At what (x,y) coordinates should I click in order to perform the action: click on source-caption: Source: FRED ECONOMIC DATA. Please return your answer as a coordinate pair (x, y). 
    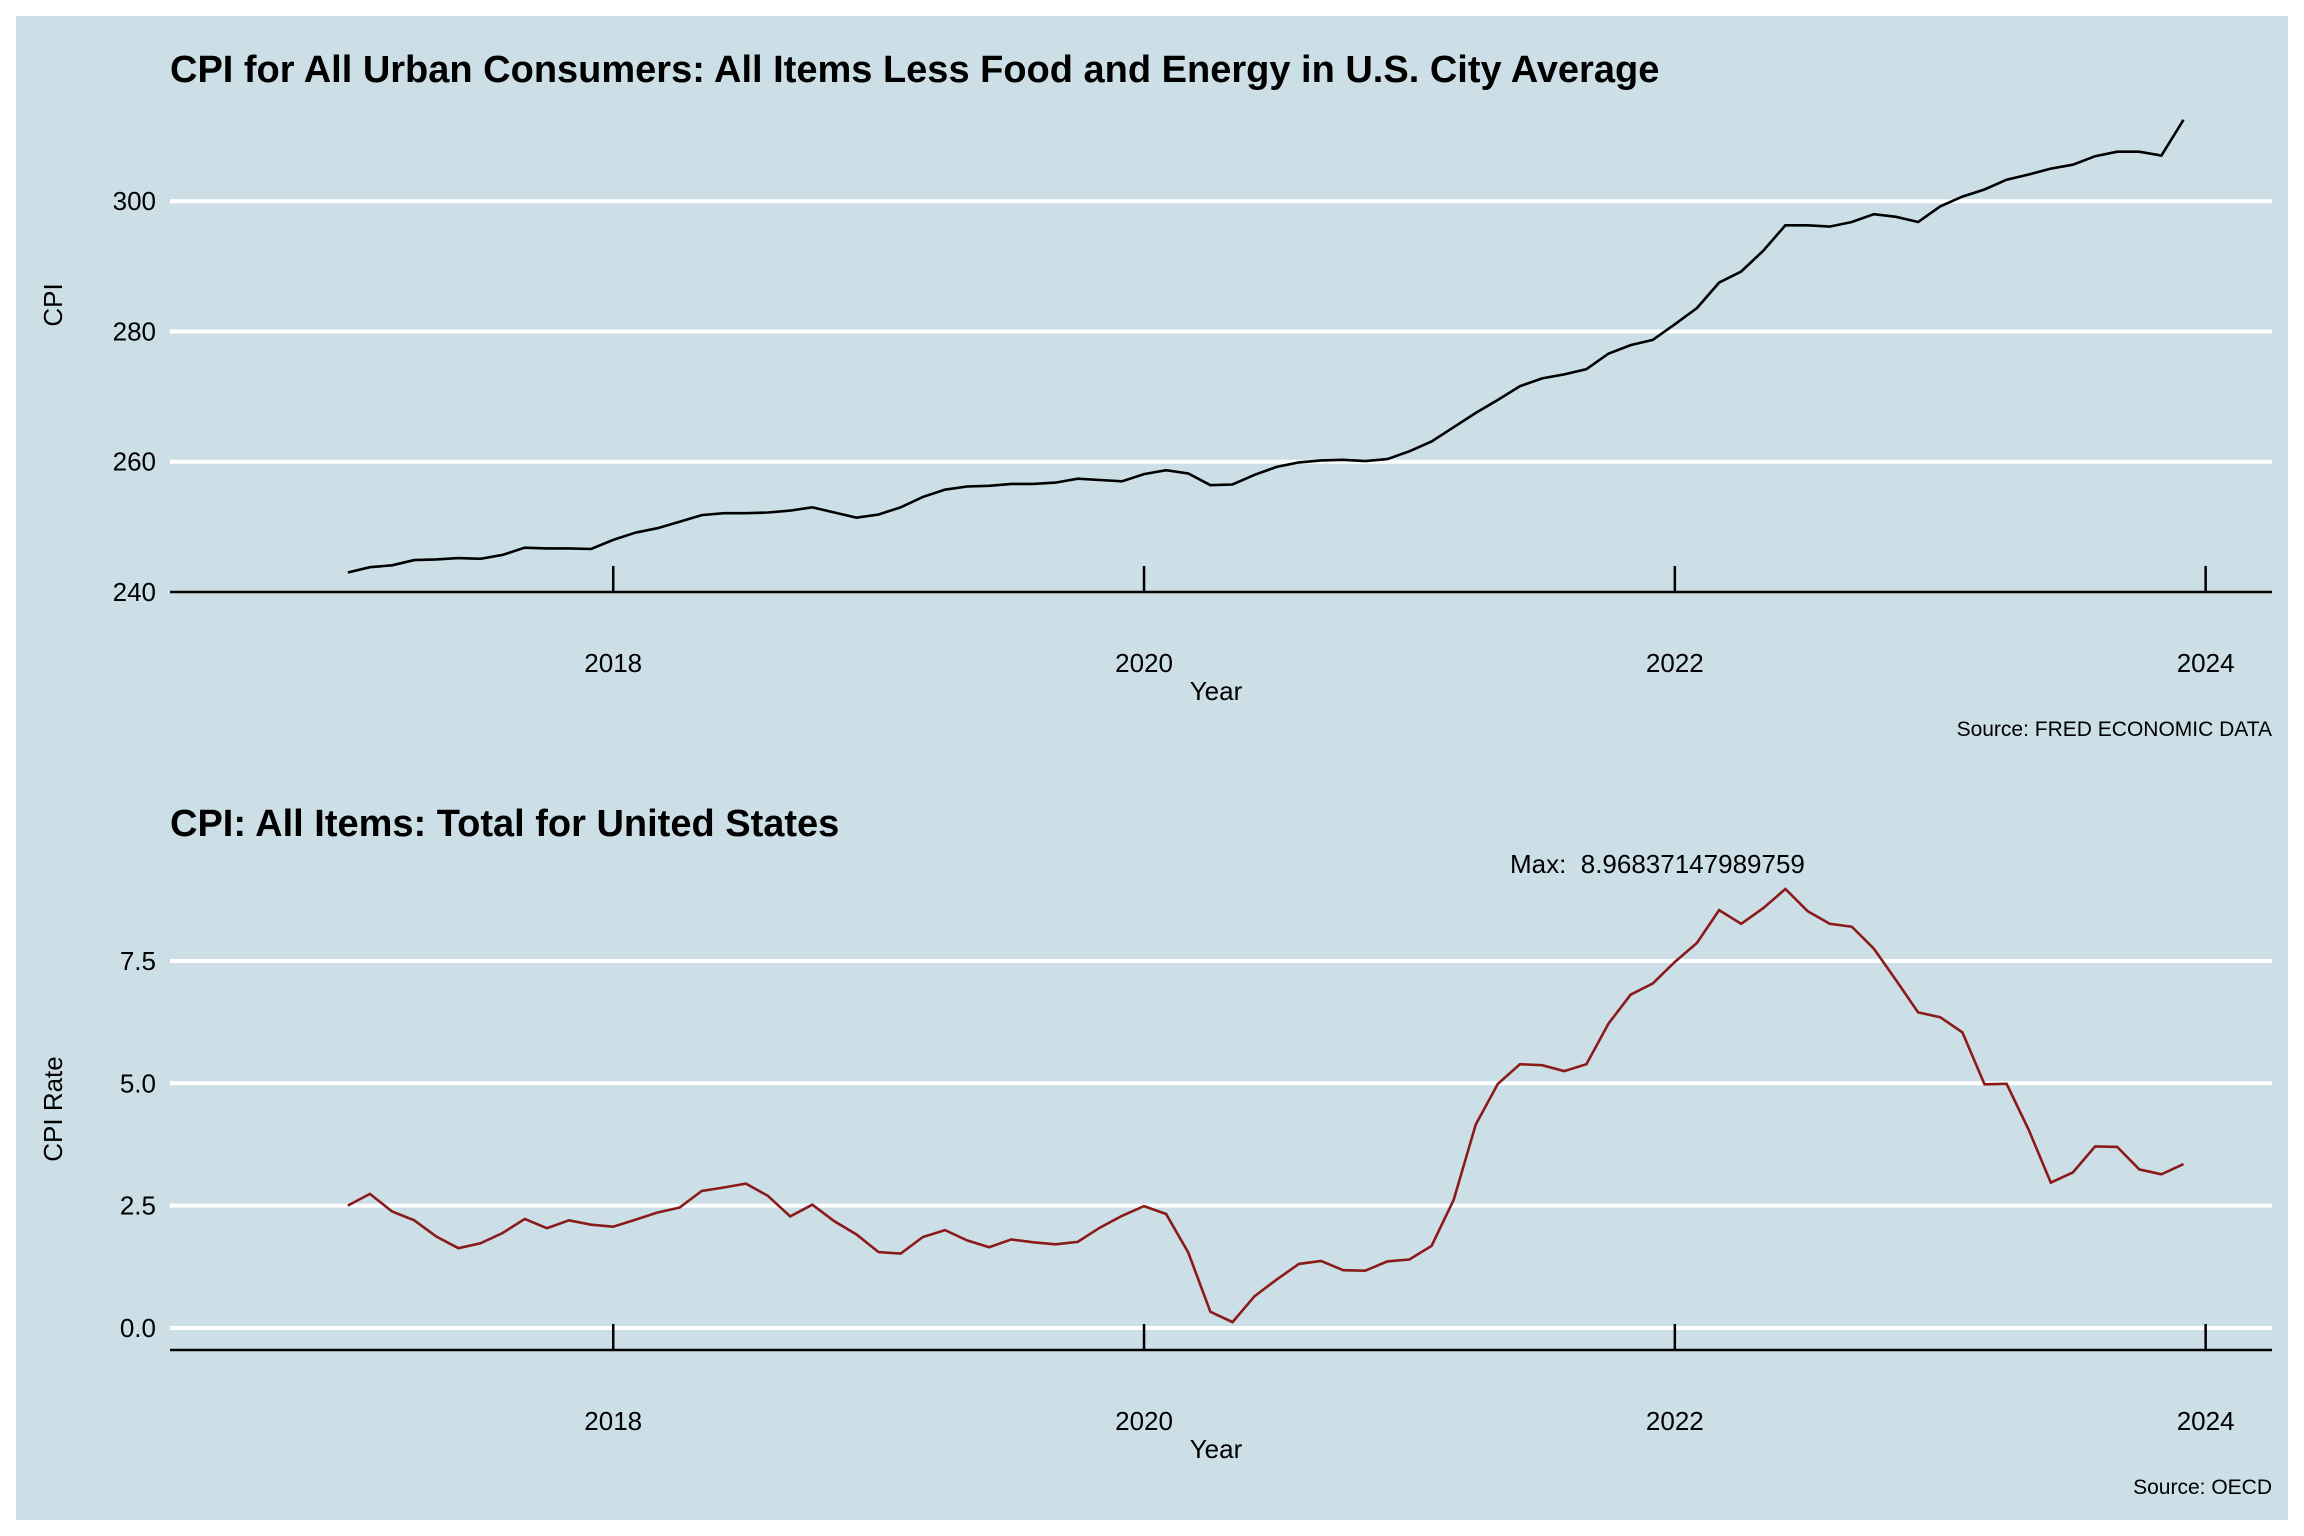
    Looking at the image, I should click on (2114, 729).